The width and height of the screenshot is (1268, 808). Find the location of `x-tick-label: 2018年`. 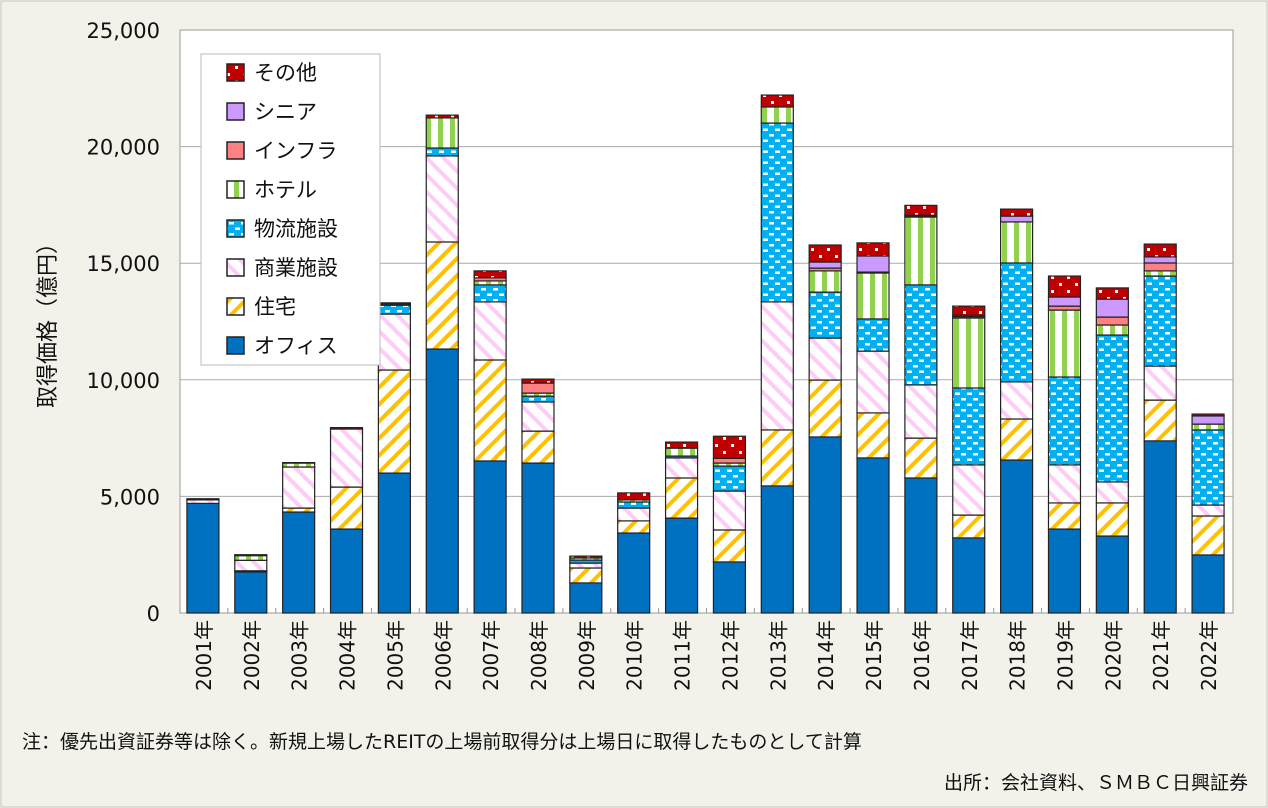

x-tick-label: 2018年 is located at coordinates (1018, 655).